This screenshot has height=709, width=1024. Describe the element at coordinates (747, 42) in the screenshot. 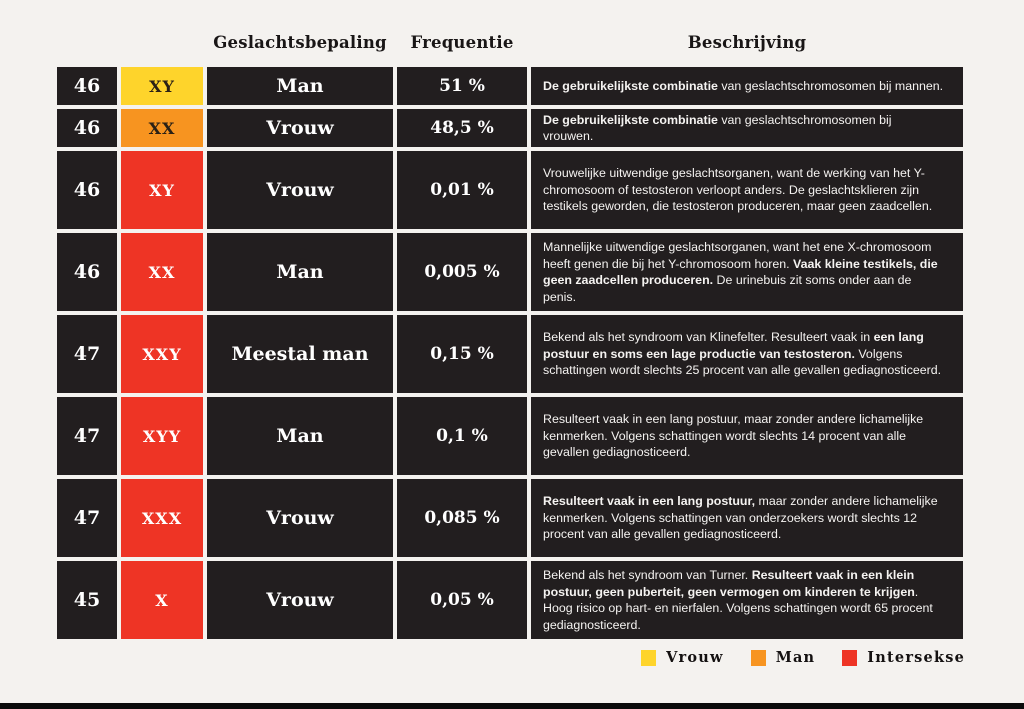

I see `column-header-beschrijving: Beschrijving` at that location.